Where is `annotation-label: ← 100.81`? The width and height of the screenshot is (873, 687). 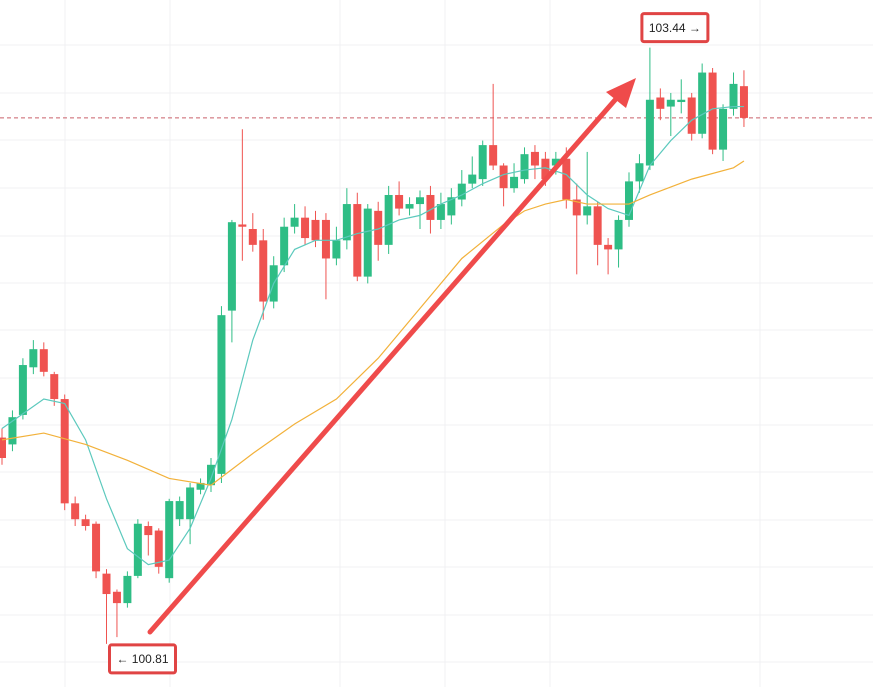 annotation-label: ← 100.81 is located at coordinates (142, 659).